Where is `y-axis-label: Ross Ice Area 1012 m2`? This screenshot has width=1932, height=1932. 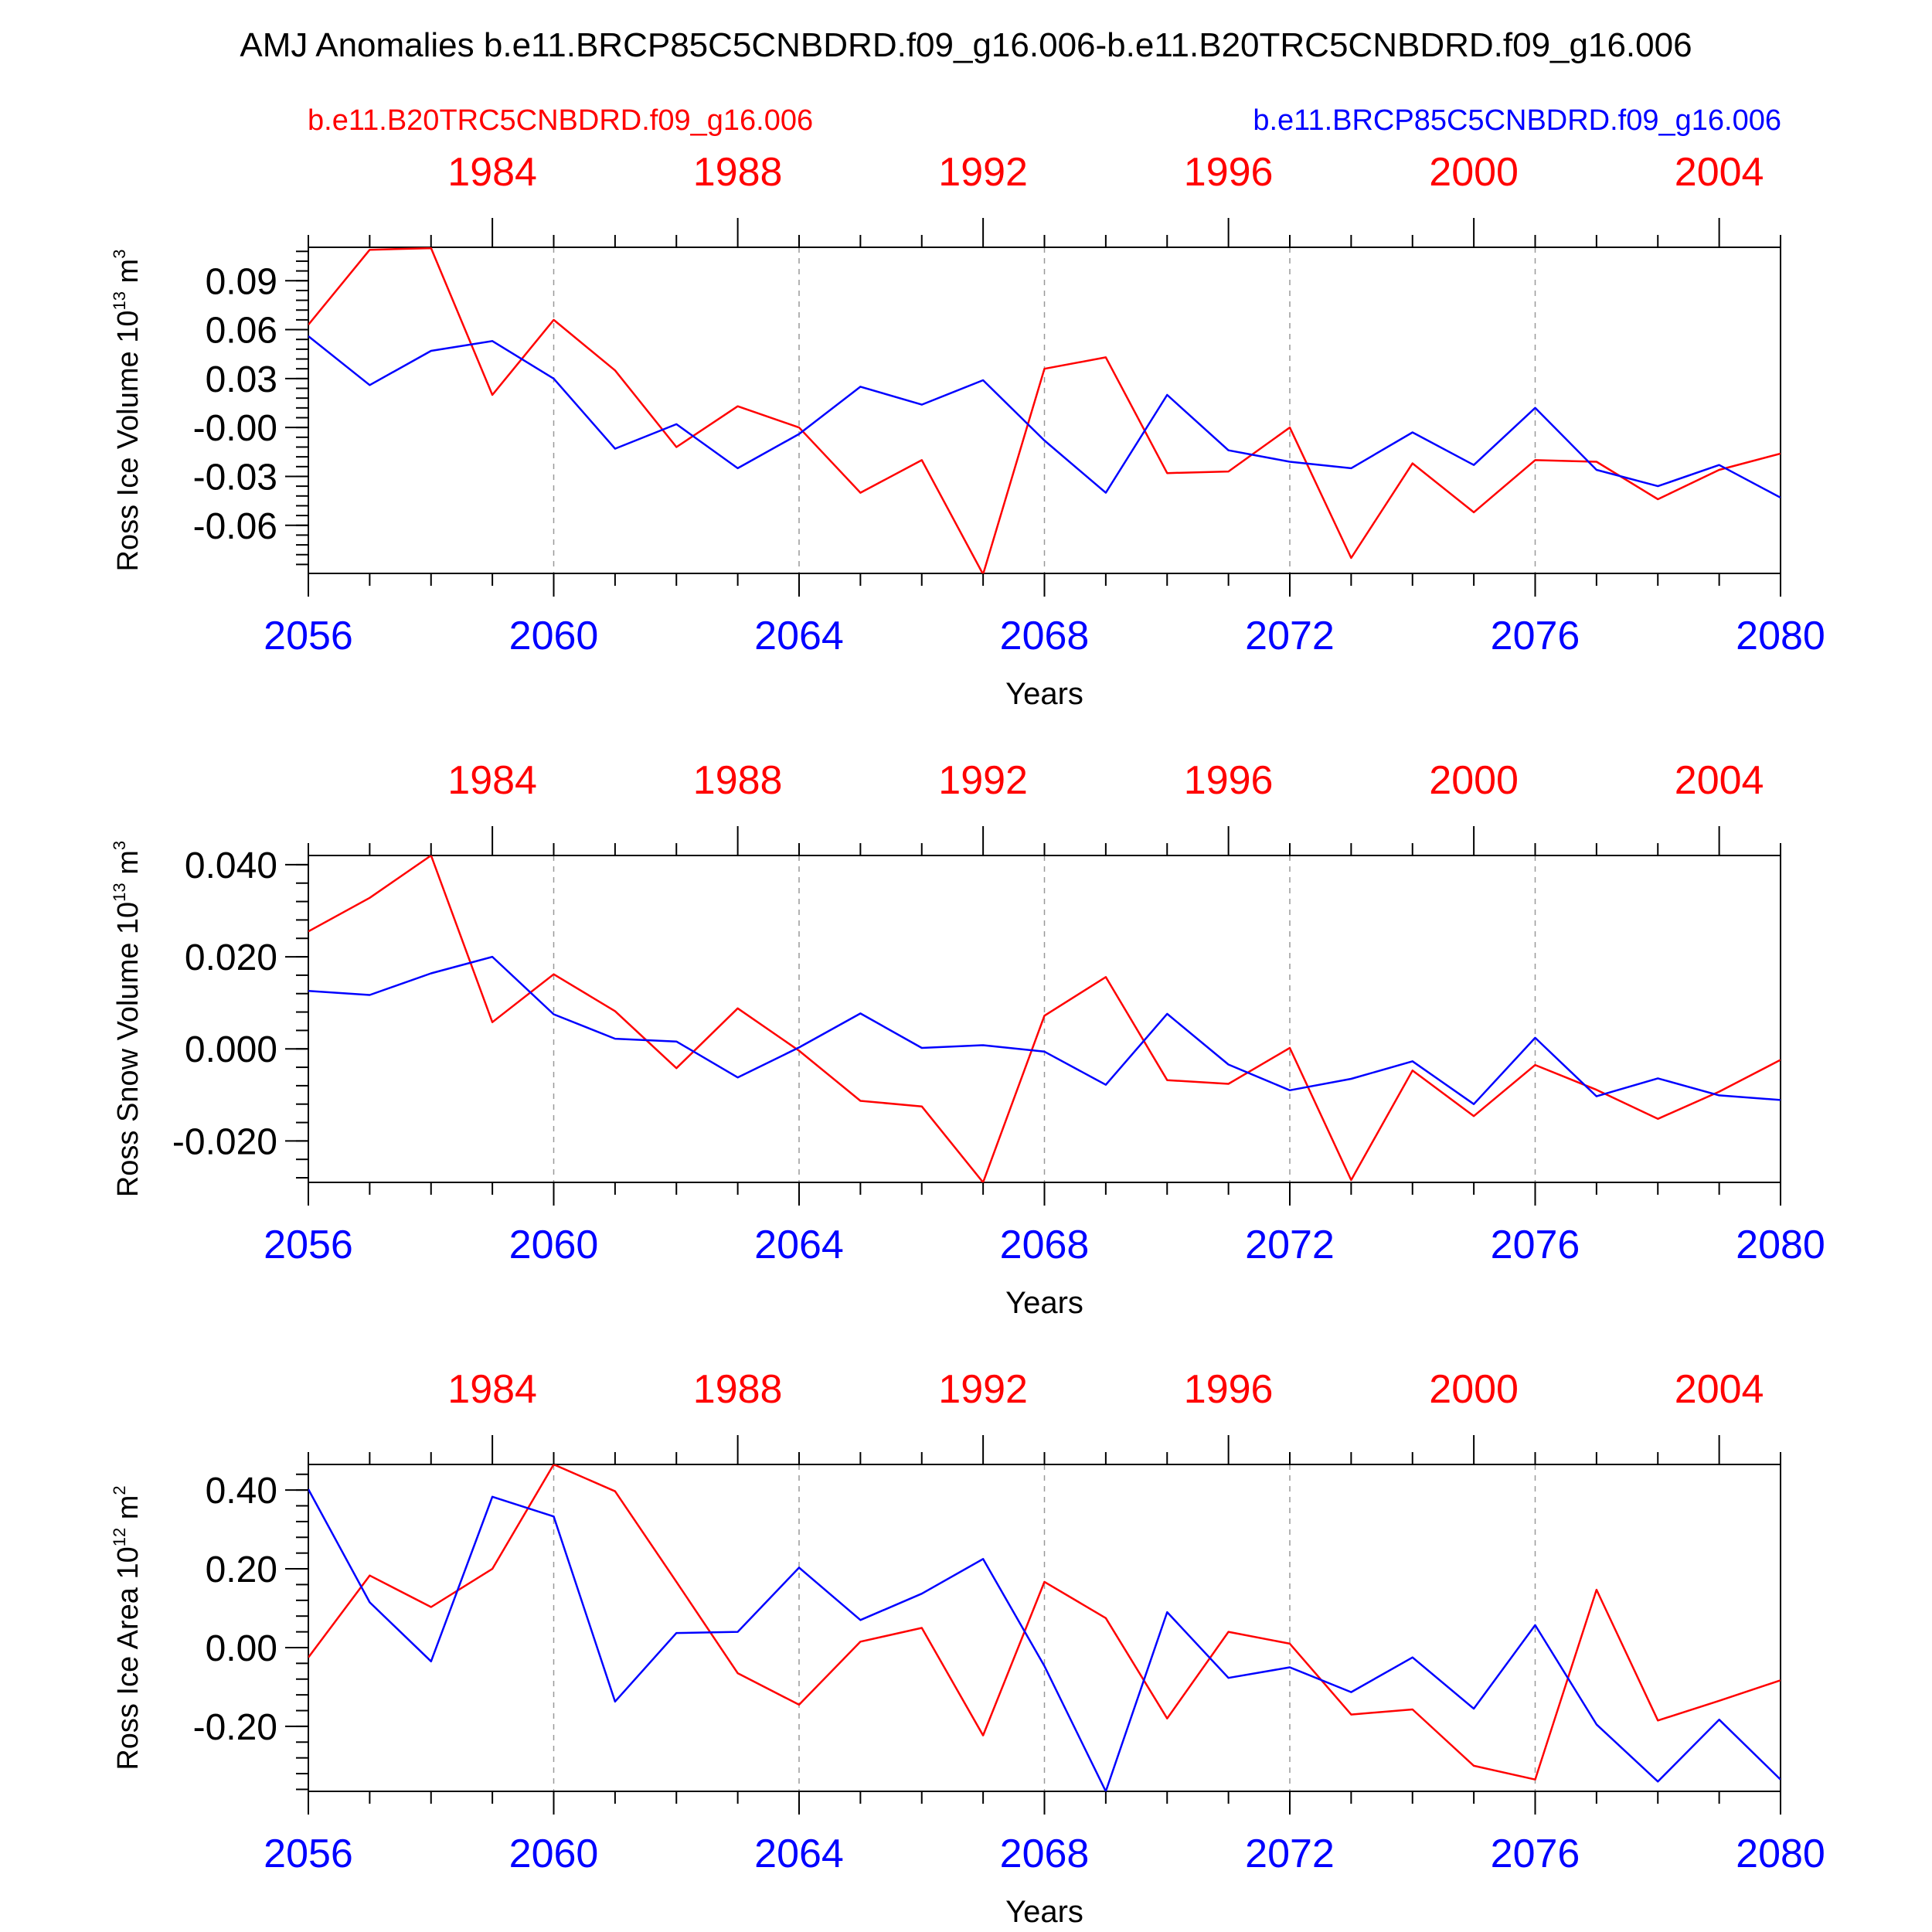
y-axis-label: Ross Ice Area 1012 m2 is located at coordinates (128, 1628).